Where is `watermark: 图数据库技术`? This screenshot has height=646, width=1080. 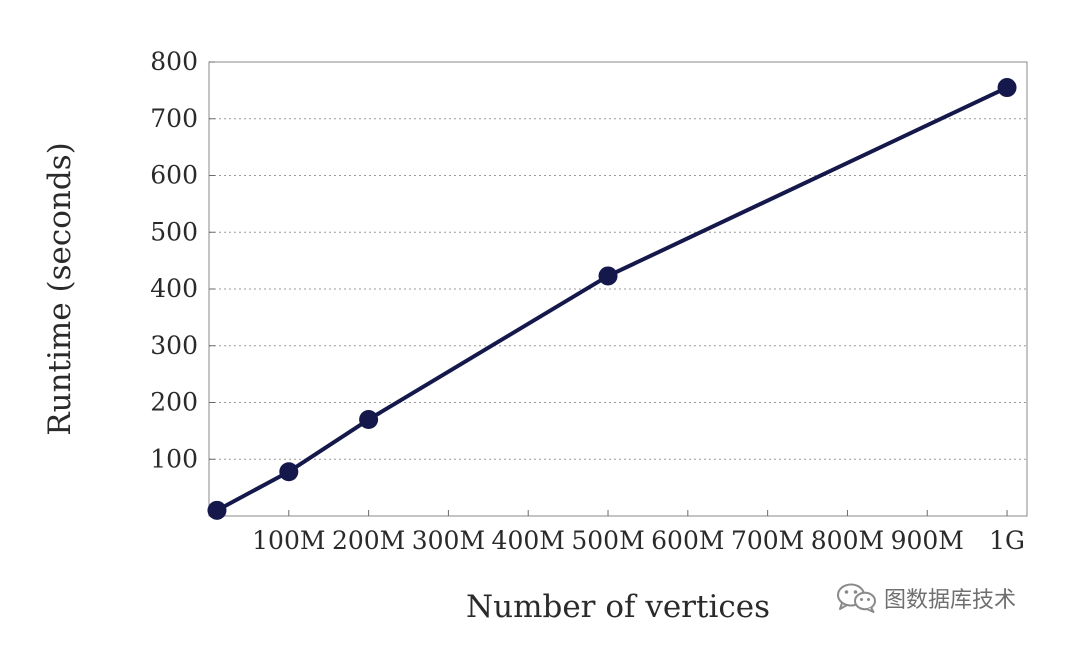 watermark: 图数据库技术 is located at coordinates (926, 598).